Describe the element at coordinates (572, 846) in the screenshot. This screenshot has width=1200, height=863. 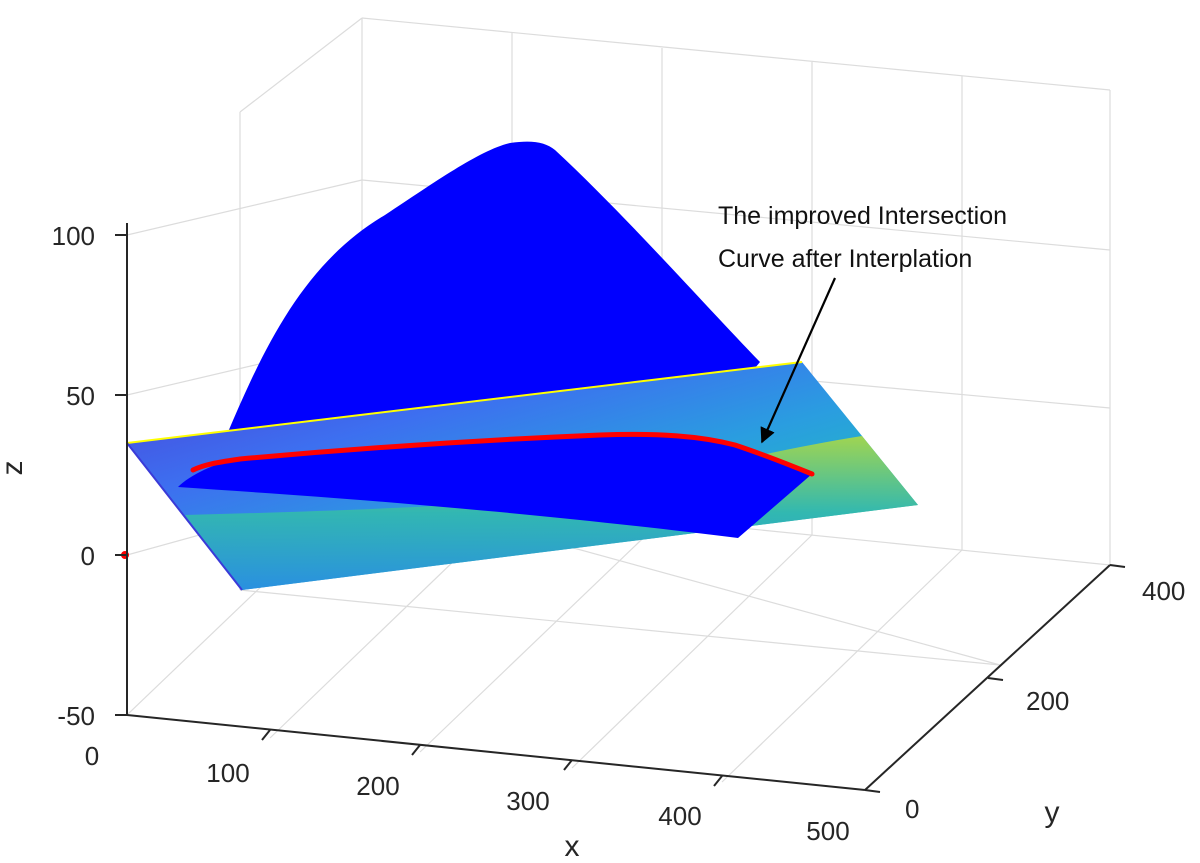
I see `x-axis-label: x` at that location.